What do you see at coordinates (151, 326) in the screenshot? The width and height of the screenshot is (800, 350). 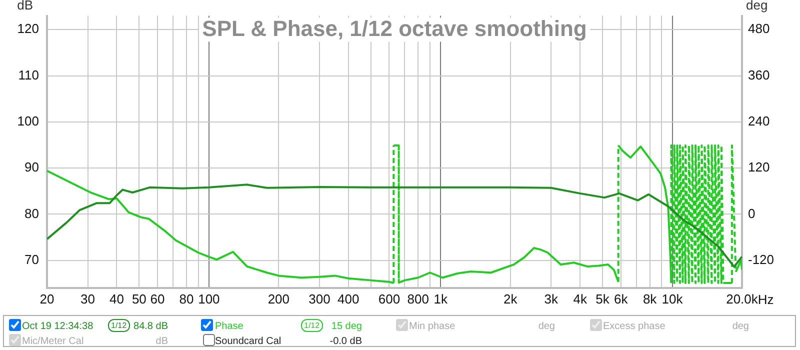 I see `text: 84.8 dB` at bounding box center [151, 326].